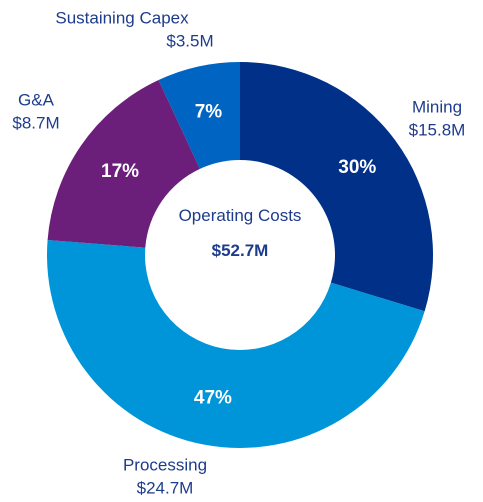 Image resolution: width=483 pixels, height=502 pixels. What do you see at coordinates (209, 111) in the screenshot?
I see `percent-label: 7%` at bounding box center [209, 111].